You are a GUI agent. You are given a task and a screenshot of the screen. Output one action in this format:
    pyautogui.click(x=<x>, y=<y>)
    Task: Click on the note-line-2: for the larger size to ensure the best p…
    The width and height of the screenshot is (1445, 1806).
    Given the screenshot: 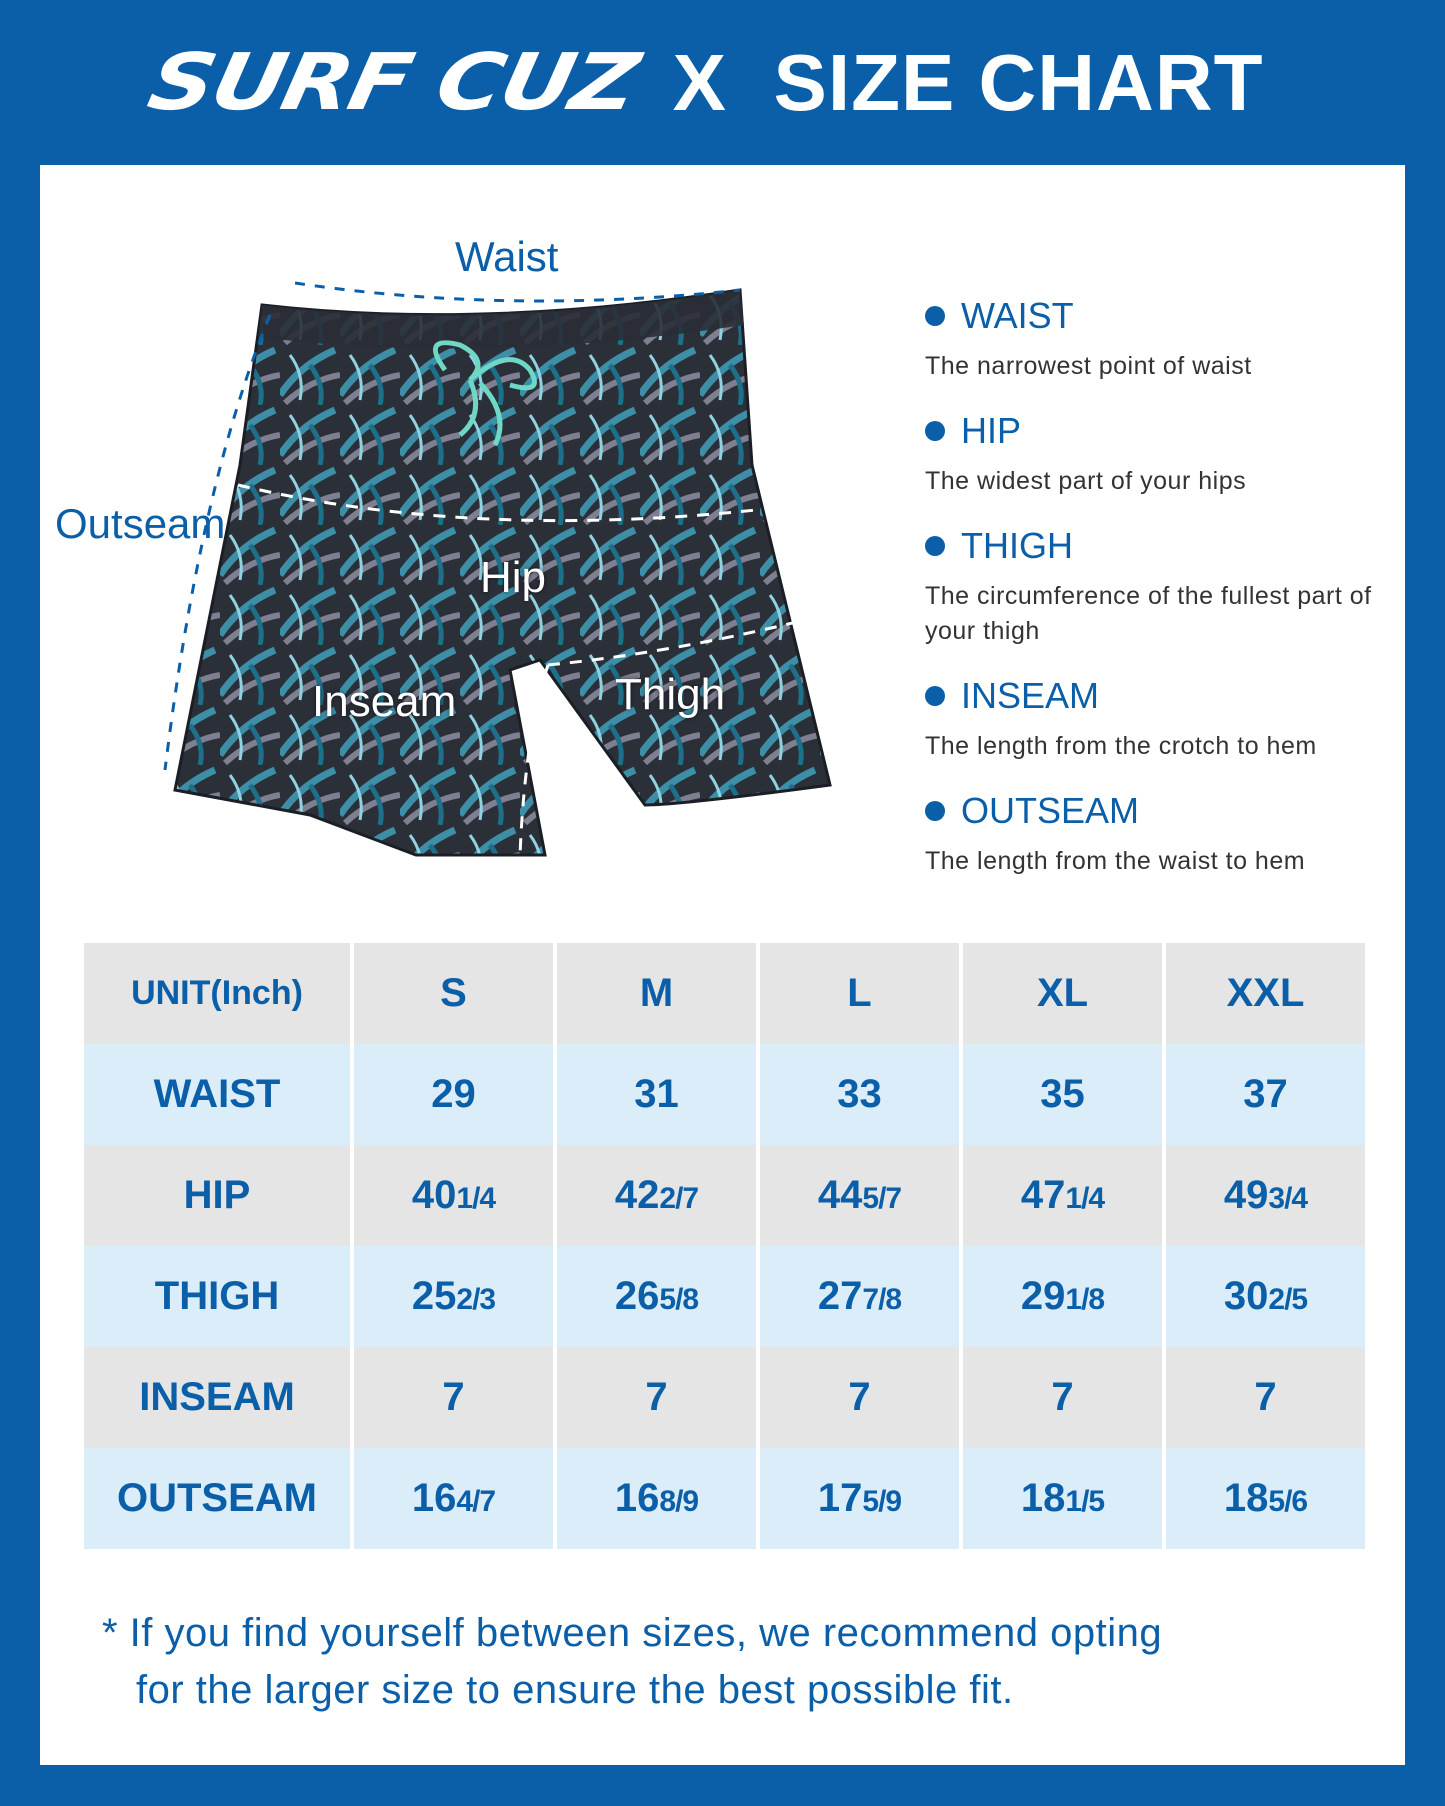 What is the action you would take?
    pyautogui.click(x=575, y=1690)
    